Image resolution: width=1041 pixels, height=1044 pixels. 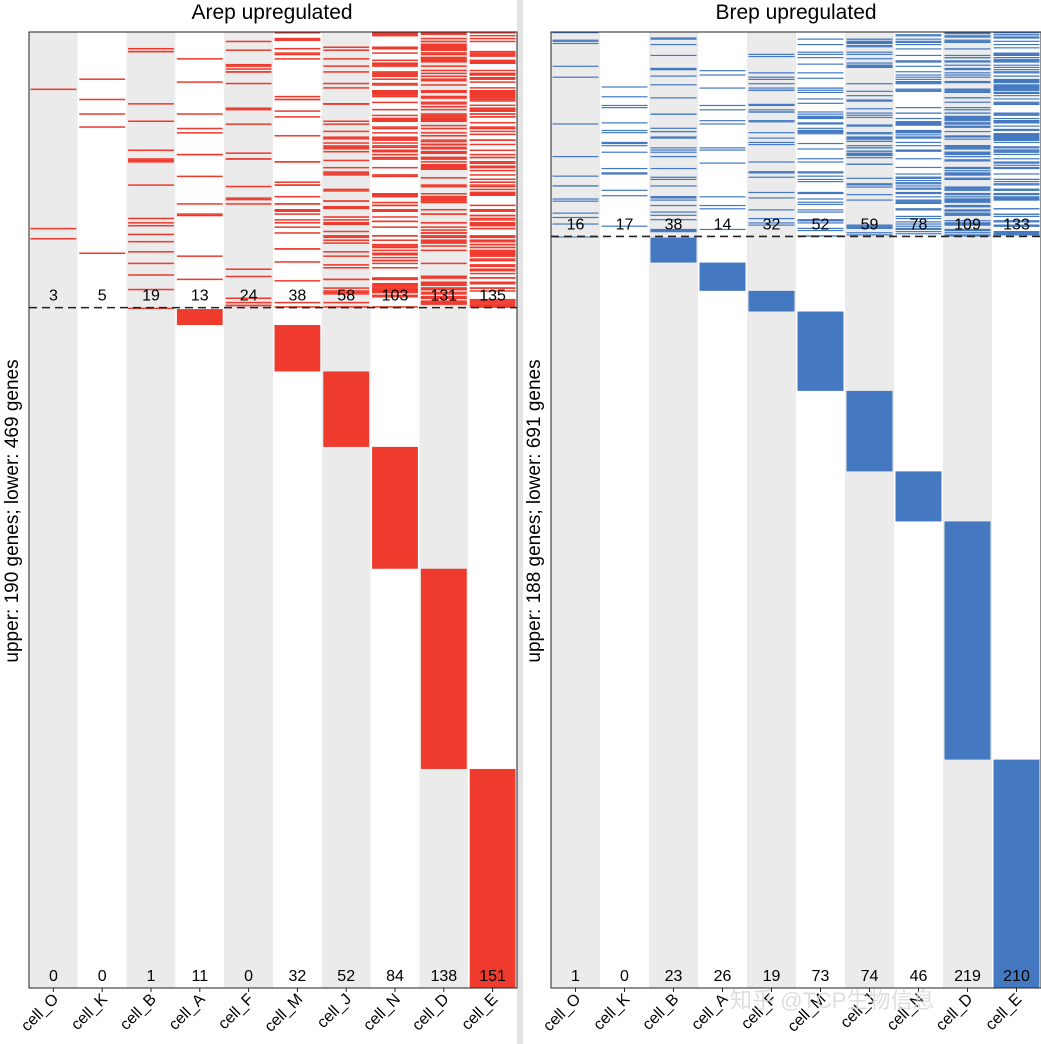 I want to click on watermark: 知乎 @TCP生物信息, so click(x=832, y=1000).